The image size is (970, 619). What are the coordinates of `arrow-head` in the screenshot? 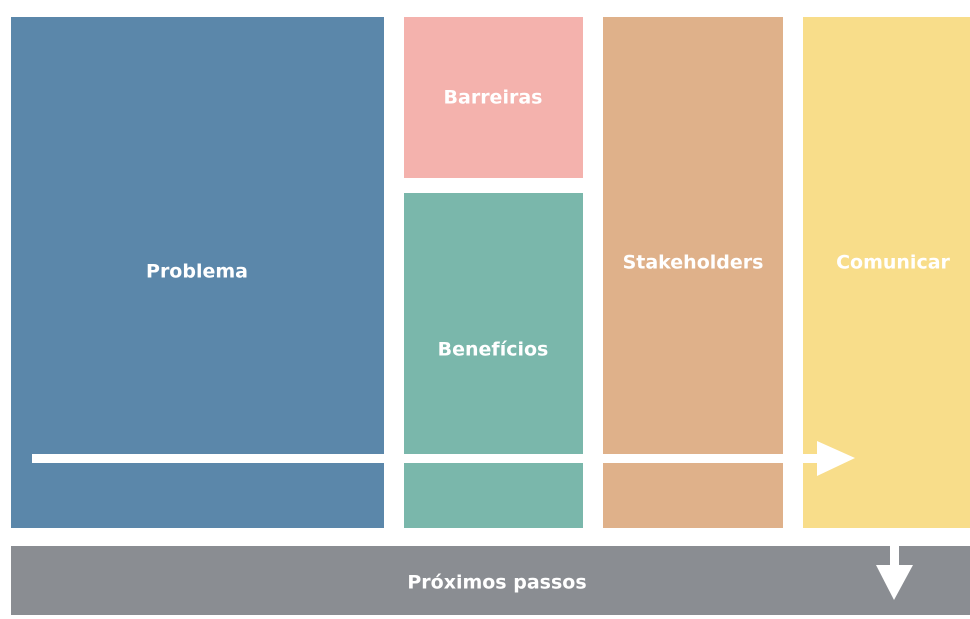 It's located at (836, 458).